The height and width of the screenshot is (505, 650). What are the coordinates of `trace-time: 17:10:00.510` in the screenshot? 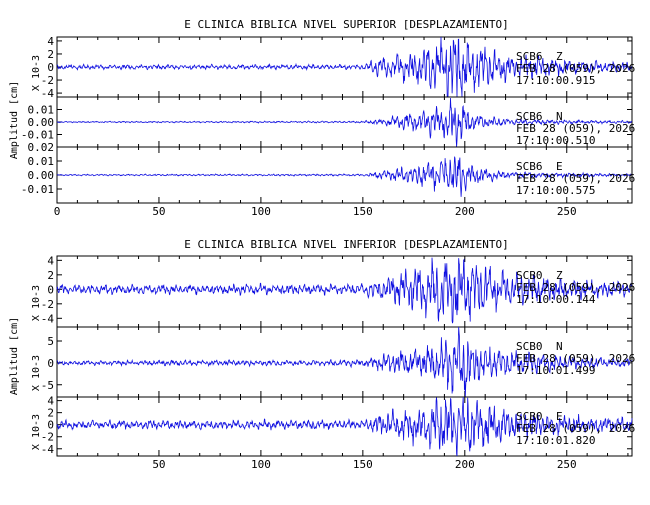 It's located at (555, 140).